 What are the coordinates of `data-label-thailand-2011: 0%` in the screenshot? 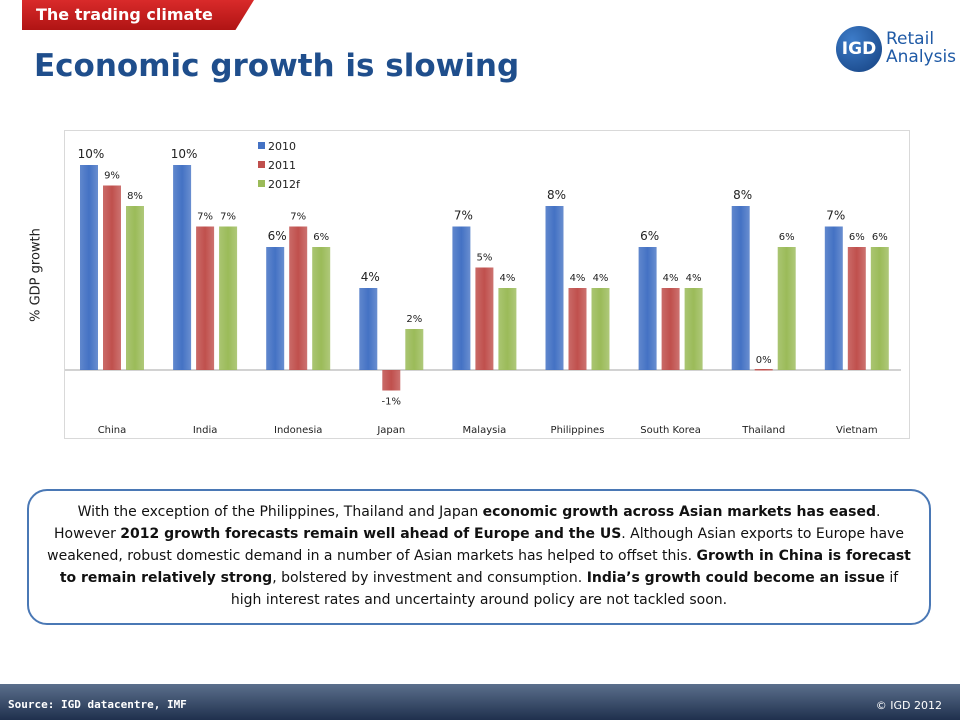 It's located at (764, 360).